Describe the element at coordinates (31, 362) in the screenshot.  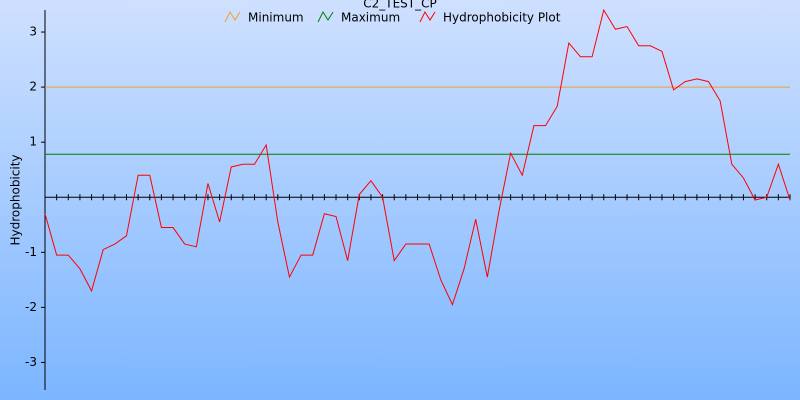
I see `y-tick-label: -3` at that location.